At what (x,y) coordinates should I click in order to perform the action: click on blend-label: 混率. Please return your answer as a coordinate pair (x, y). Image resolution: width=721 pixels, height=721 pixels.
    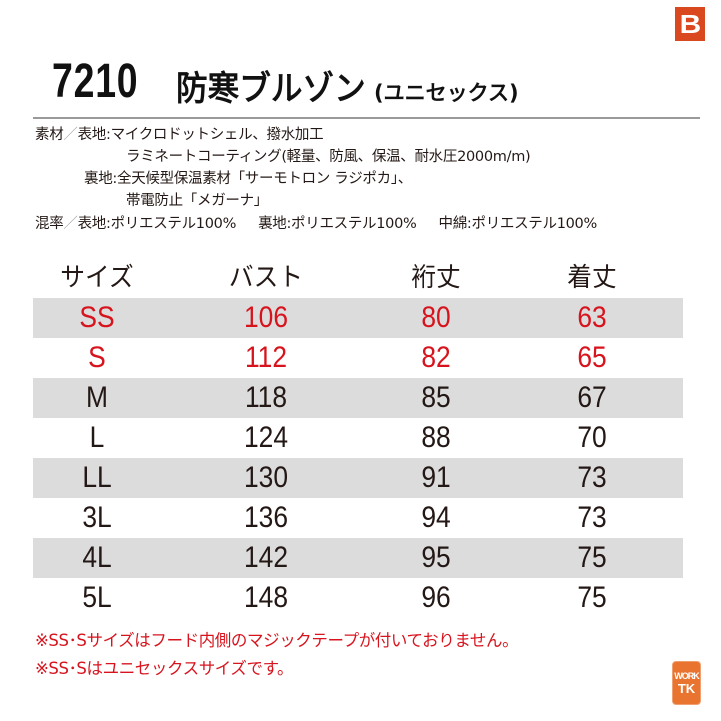
    Looking at the image, I should click on (49, 224).